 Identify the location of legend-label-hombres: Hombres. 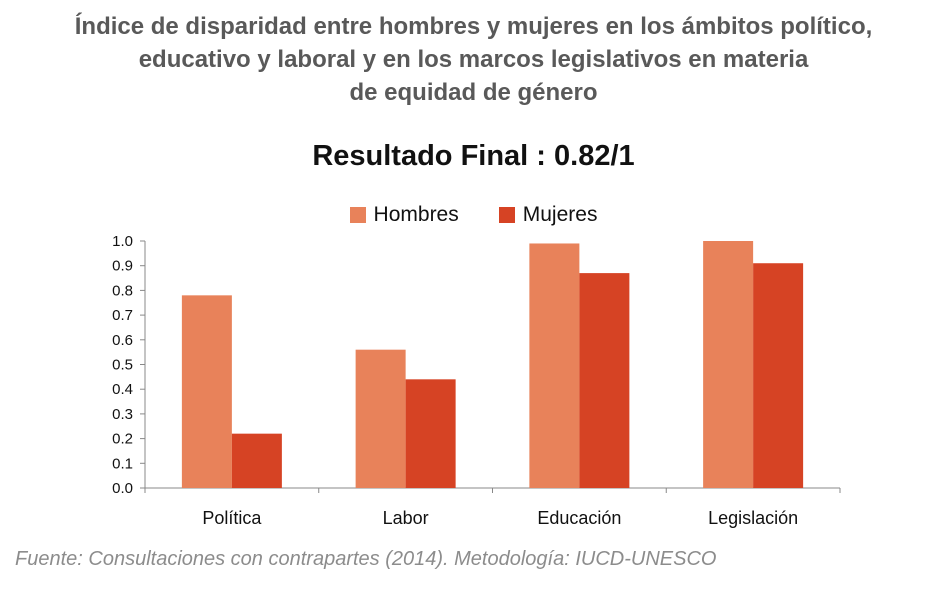
(416, 214).